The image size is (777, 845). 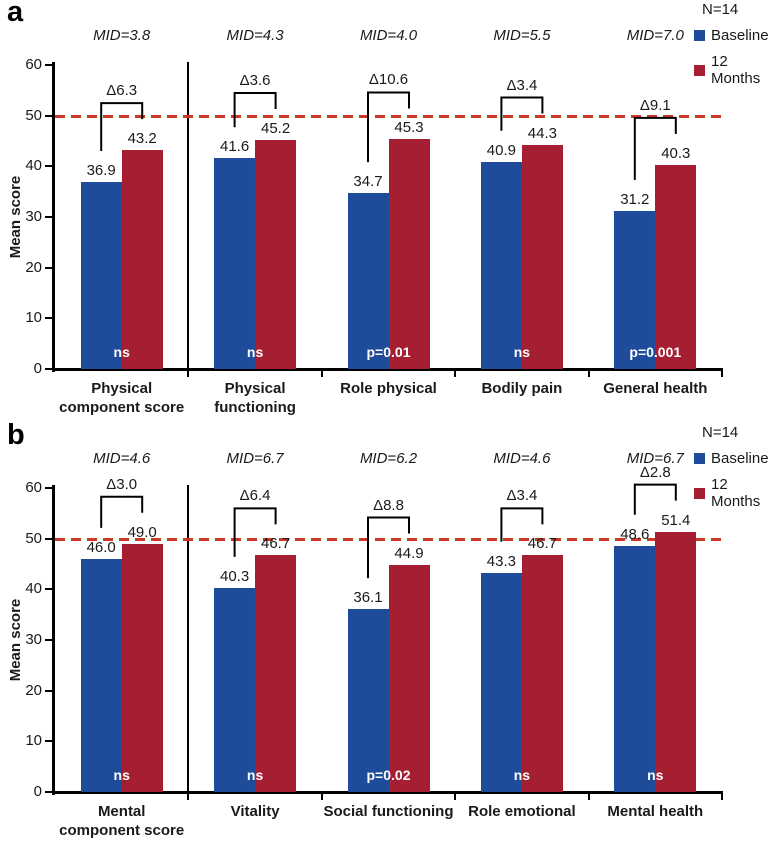 What do you see at coordinates (522, 35) in the screenshot?
I see `mid-label: MID=5.5` at bounding box center [522, 35].